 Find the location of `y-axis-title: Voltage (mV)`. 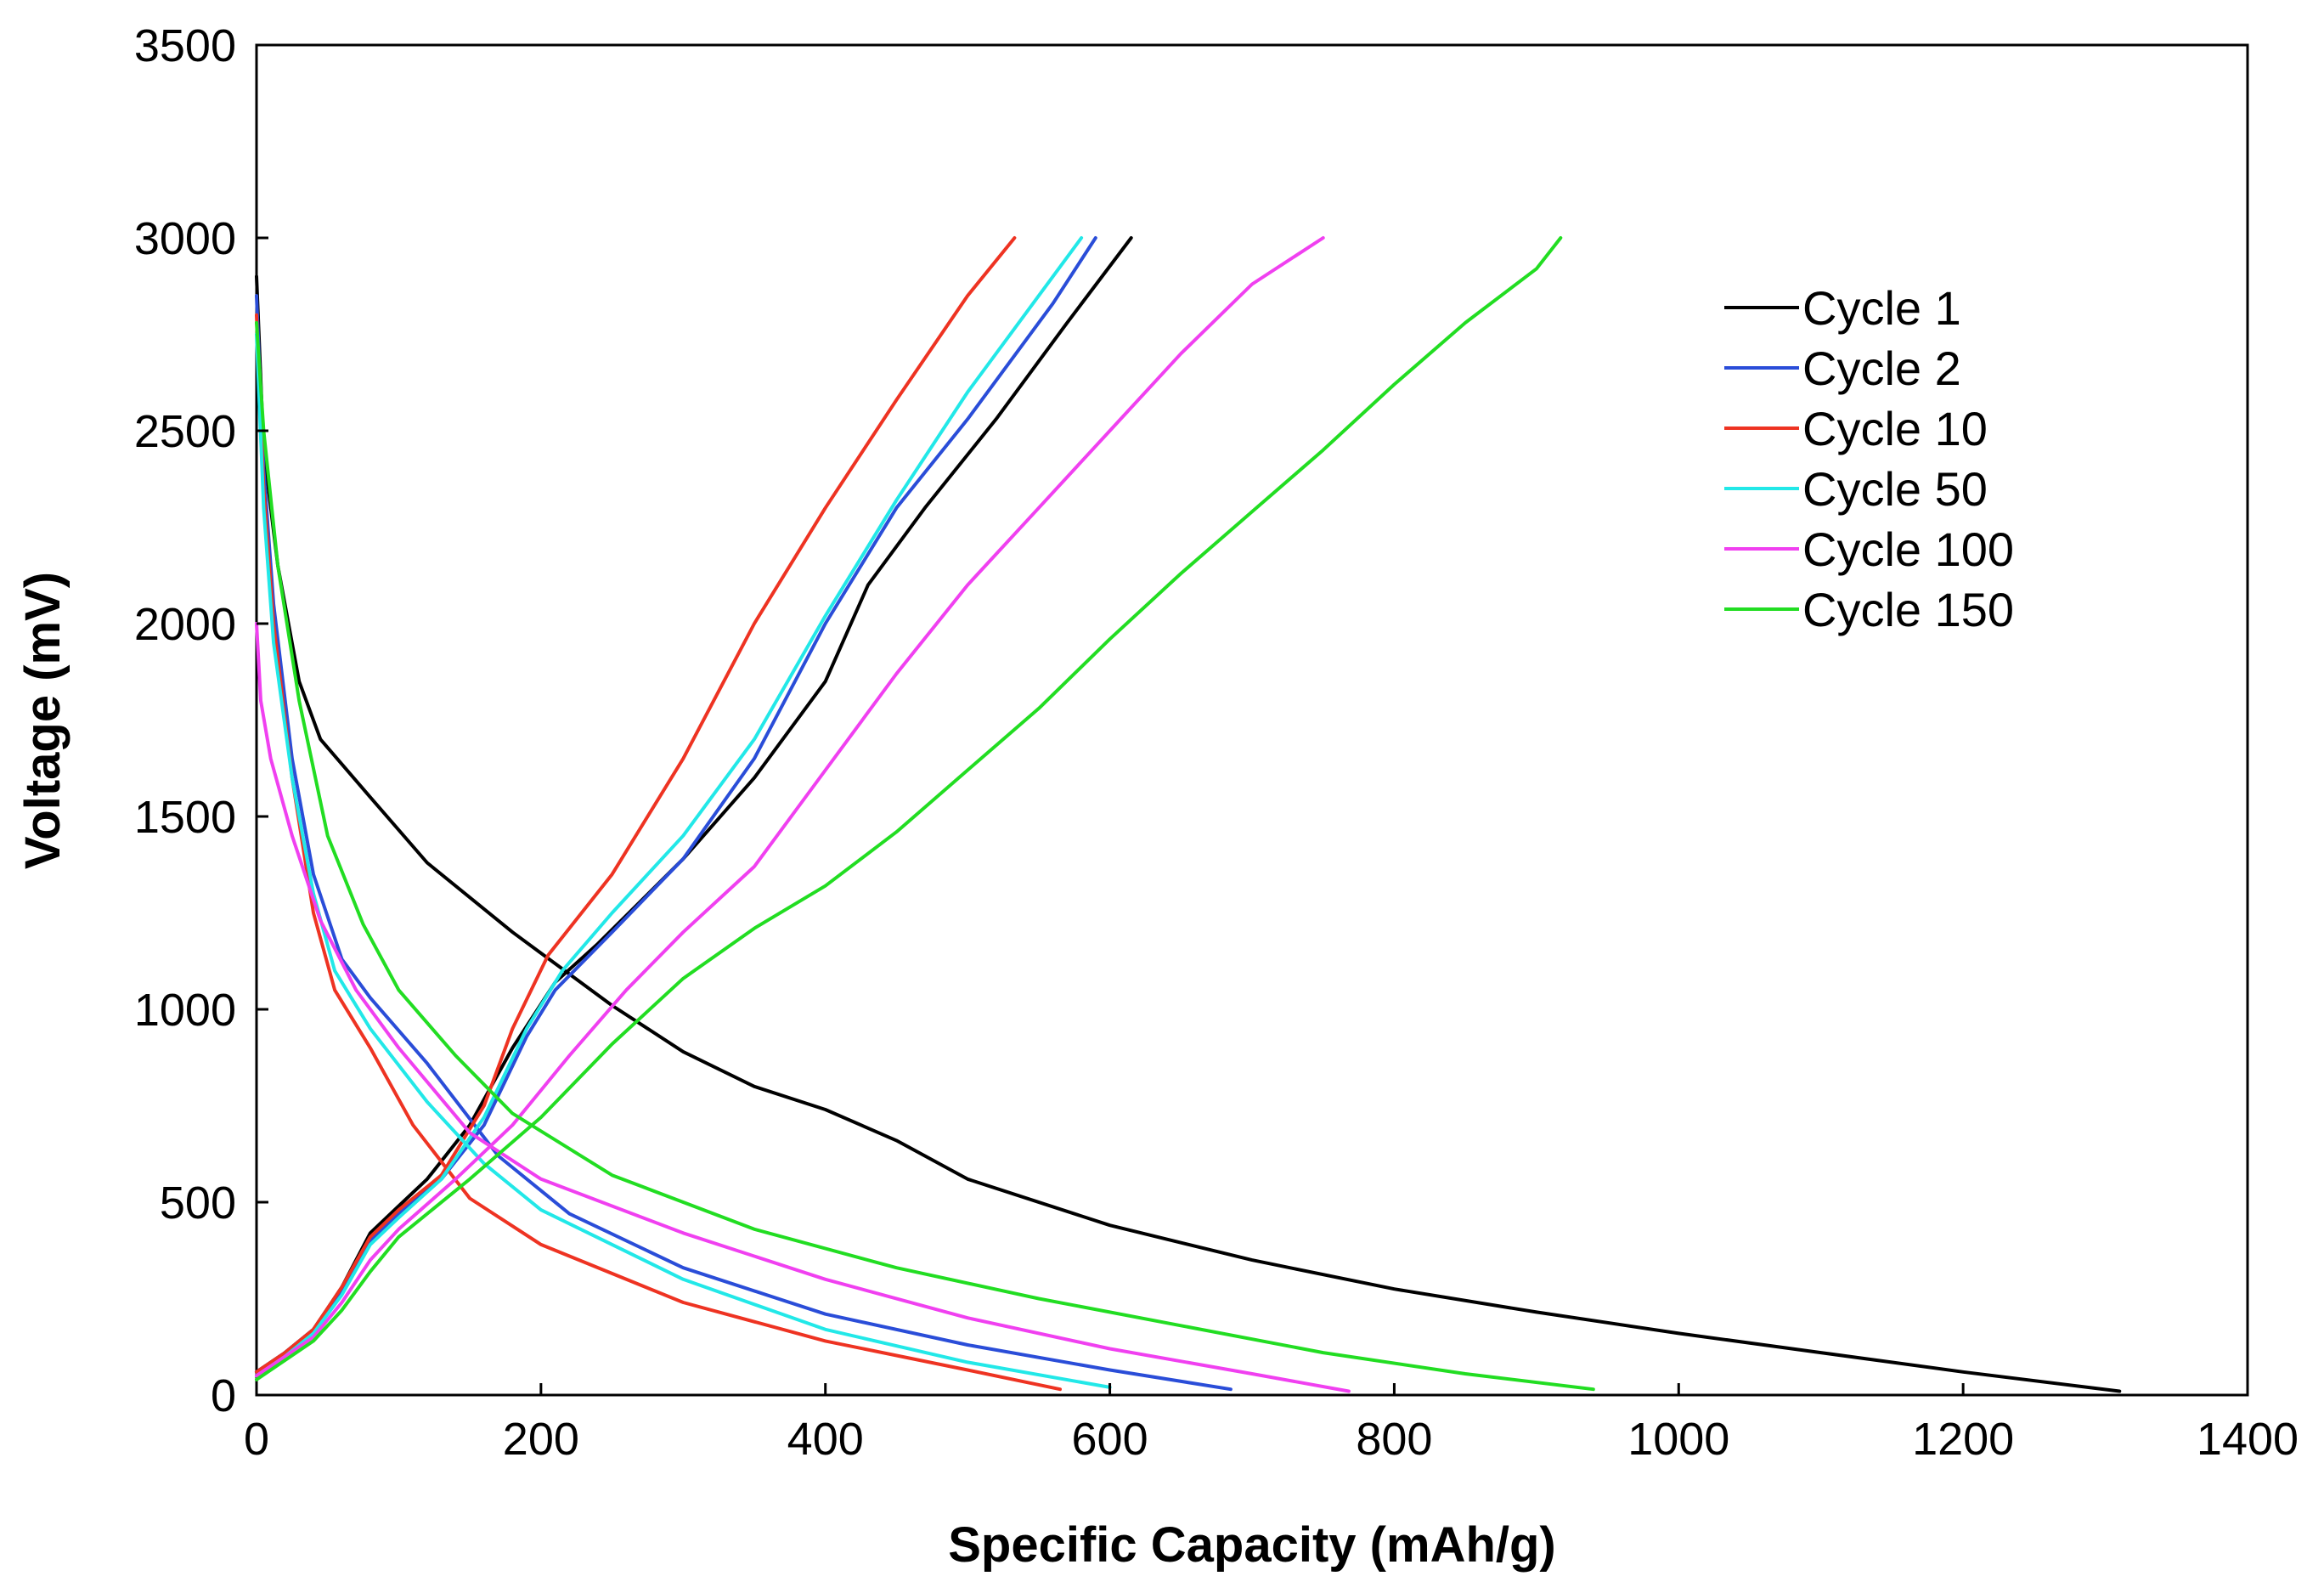

y-axis-title: Voltage (mV) is located at coordinates (43, 720).